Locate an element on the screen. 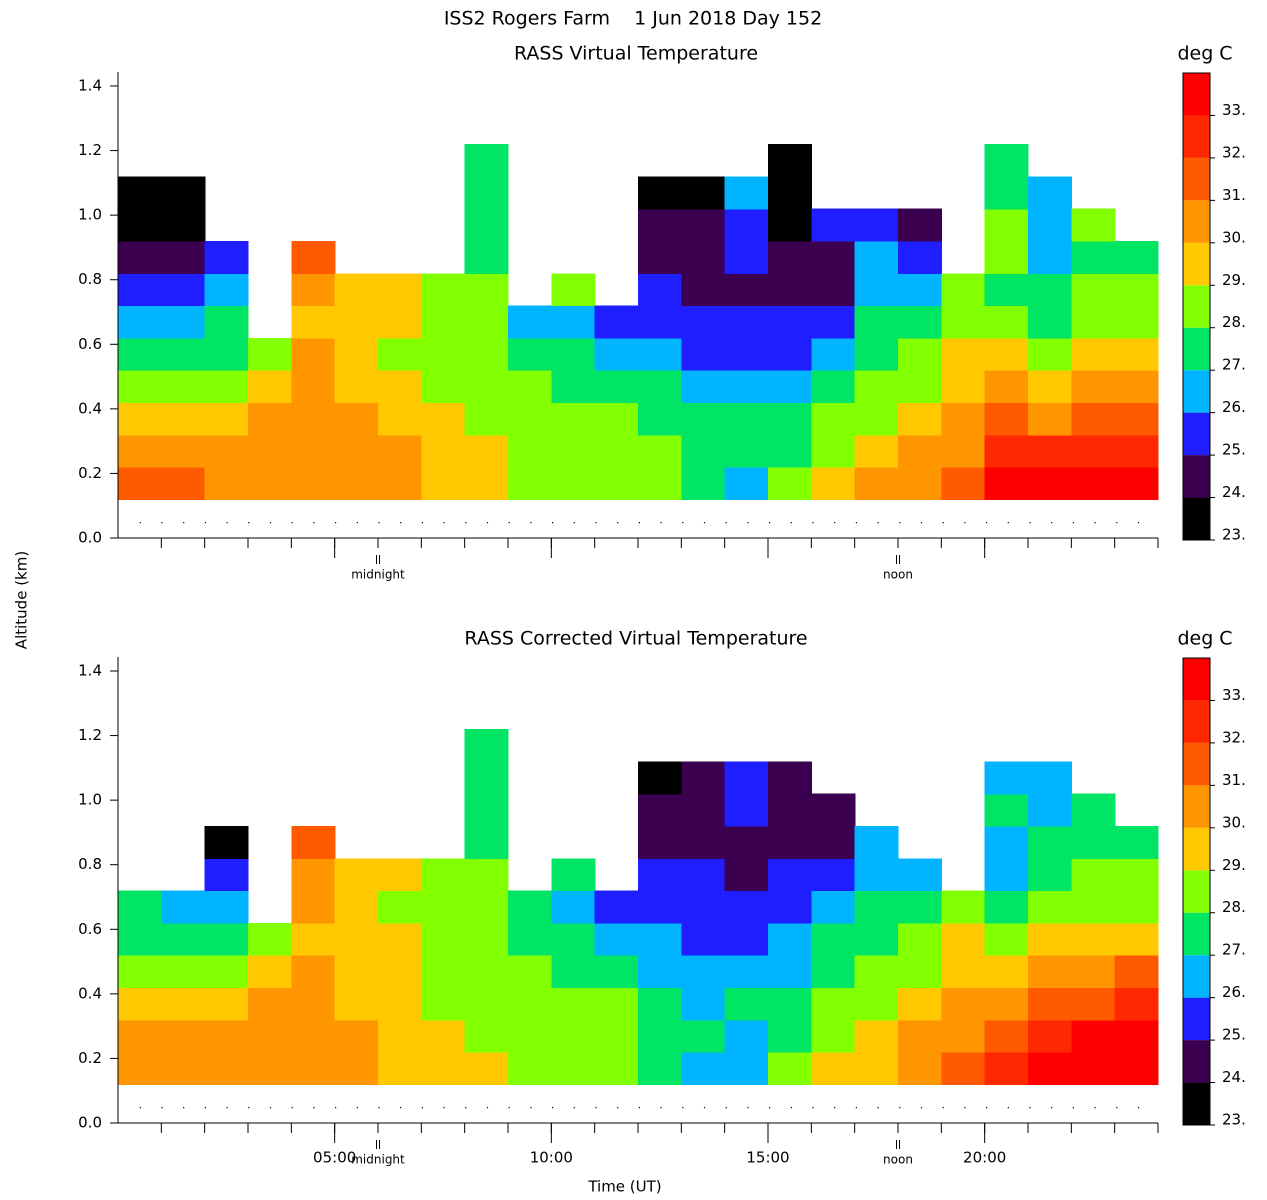  colorbar-label: 33. is located at coordinates (1234, 110).